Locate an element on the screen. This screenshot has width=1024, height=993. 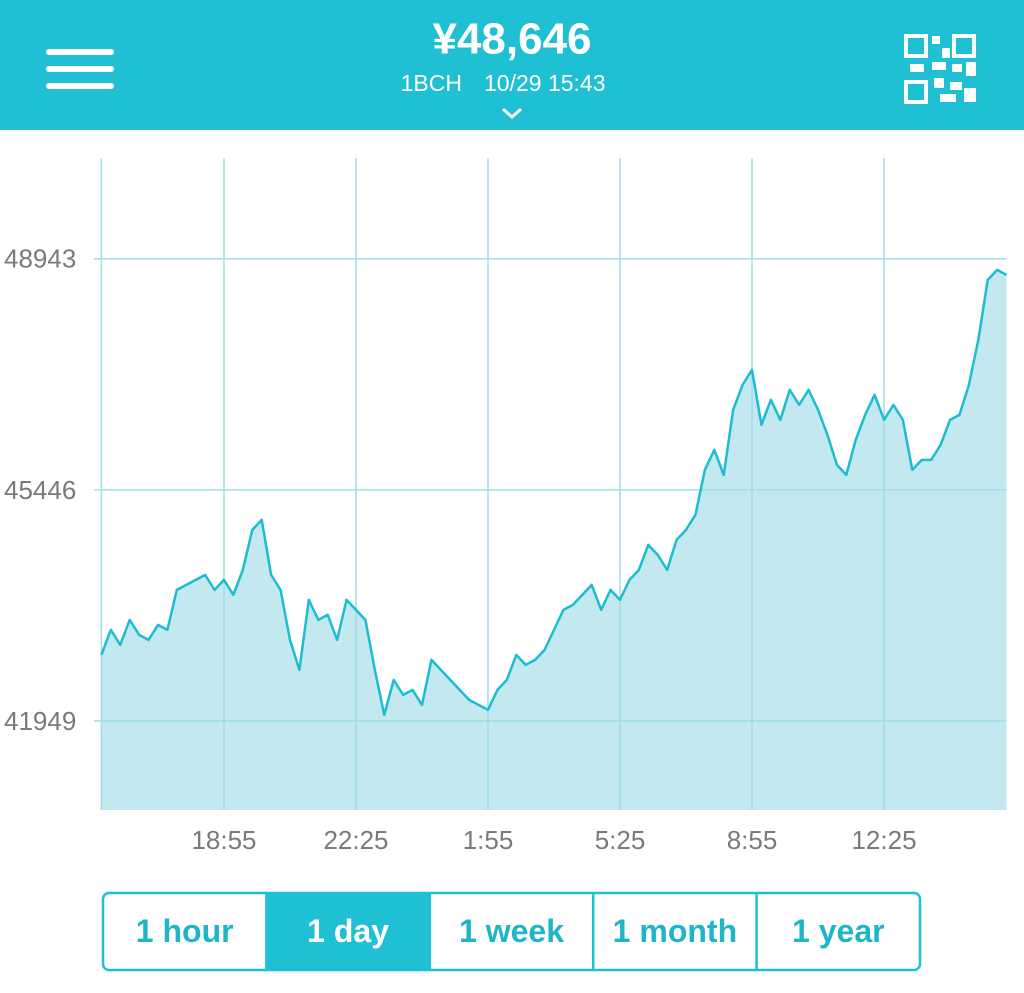
x-tick-label: 8:55 is located at coordinates (752, 840).